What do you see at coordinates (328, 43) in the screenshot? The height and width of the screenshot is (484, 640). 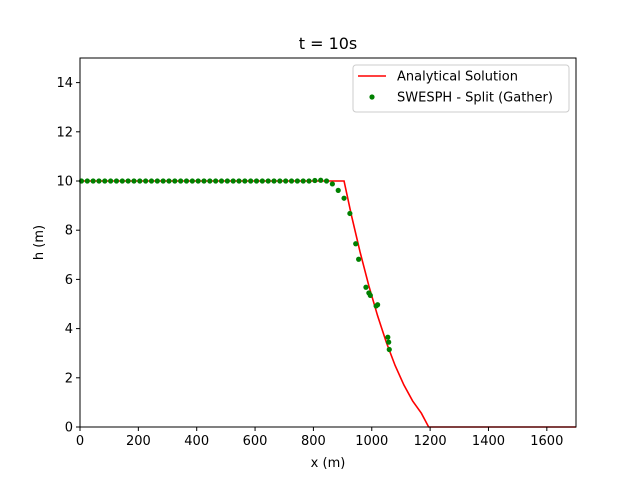 I see `chart-title: t = 10s` at bounding box center [328, 43].